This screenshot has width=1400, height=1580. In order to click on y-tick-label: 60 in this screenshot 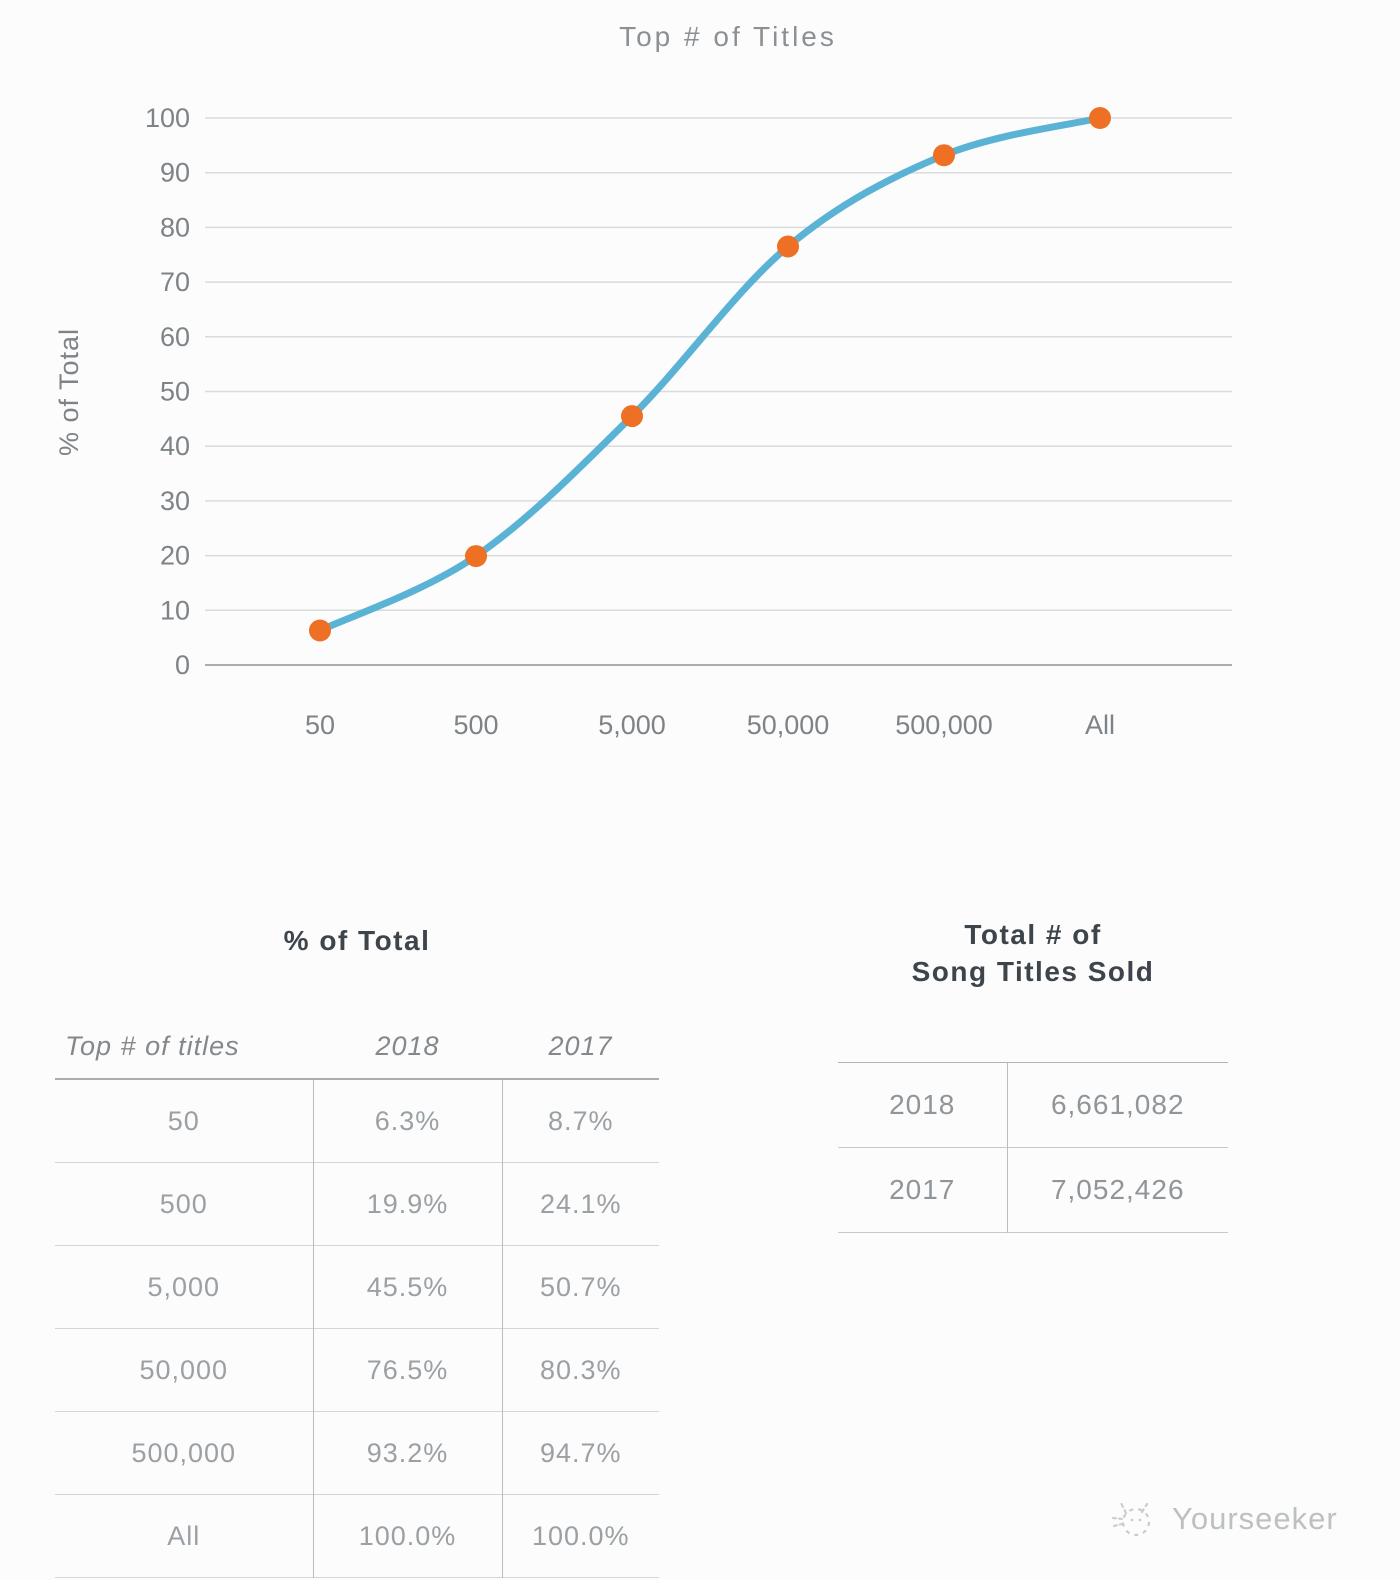, I will do `click(175, 337)`.